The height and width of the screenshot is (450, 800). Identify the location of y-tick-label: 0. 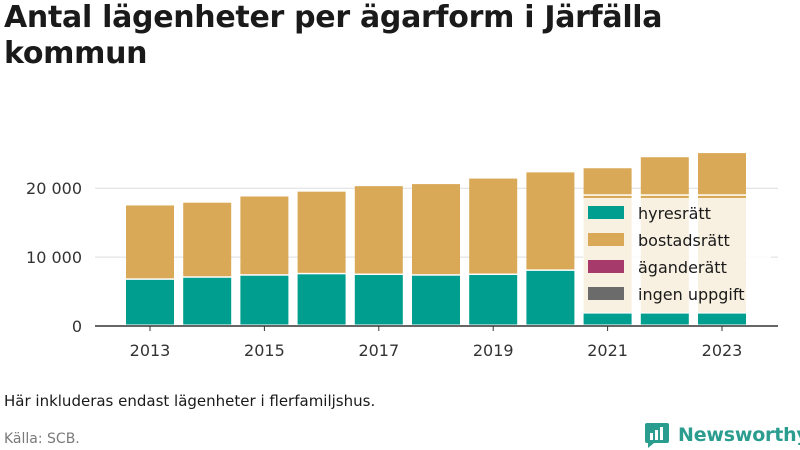
(77, 326).